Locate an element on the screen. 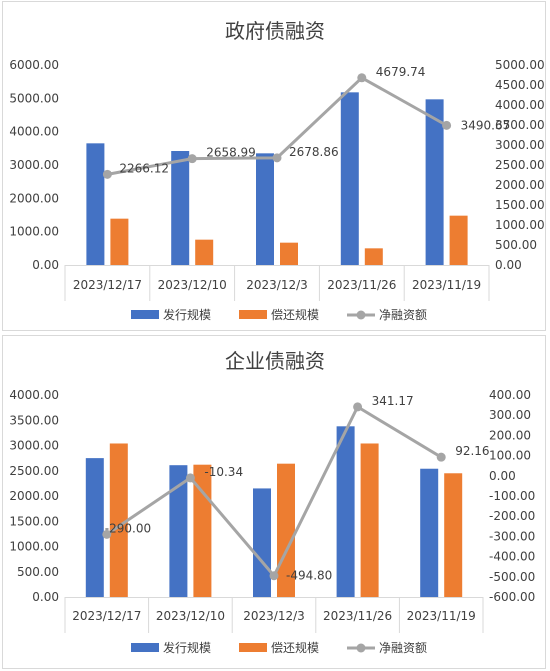 Image resolution: width=550 pixels, height=671 pixels. y-left-tick-label: 6000.00 is located at coordinates (34, 65).